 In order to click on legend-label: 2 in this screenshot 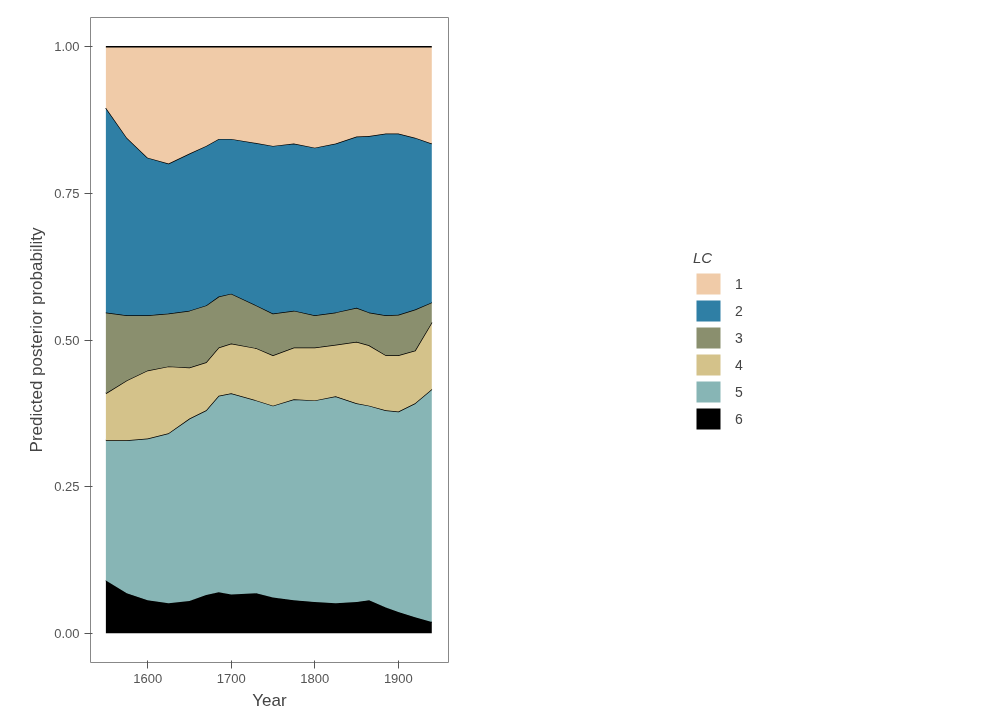, I will do `click(739, 310)`.